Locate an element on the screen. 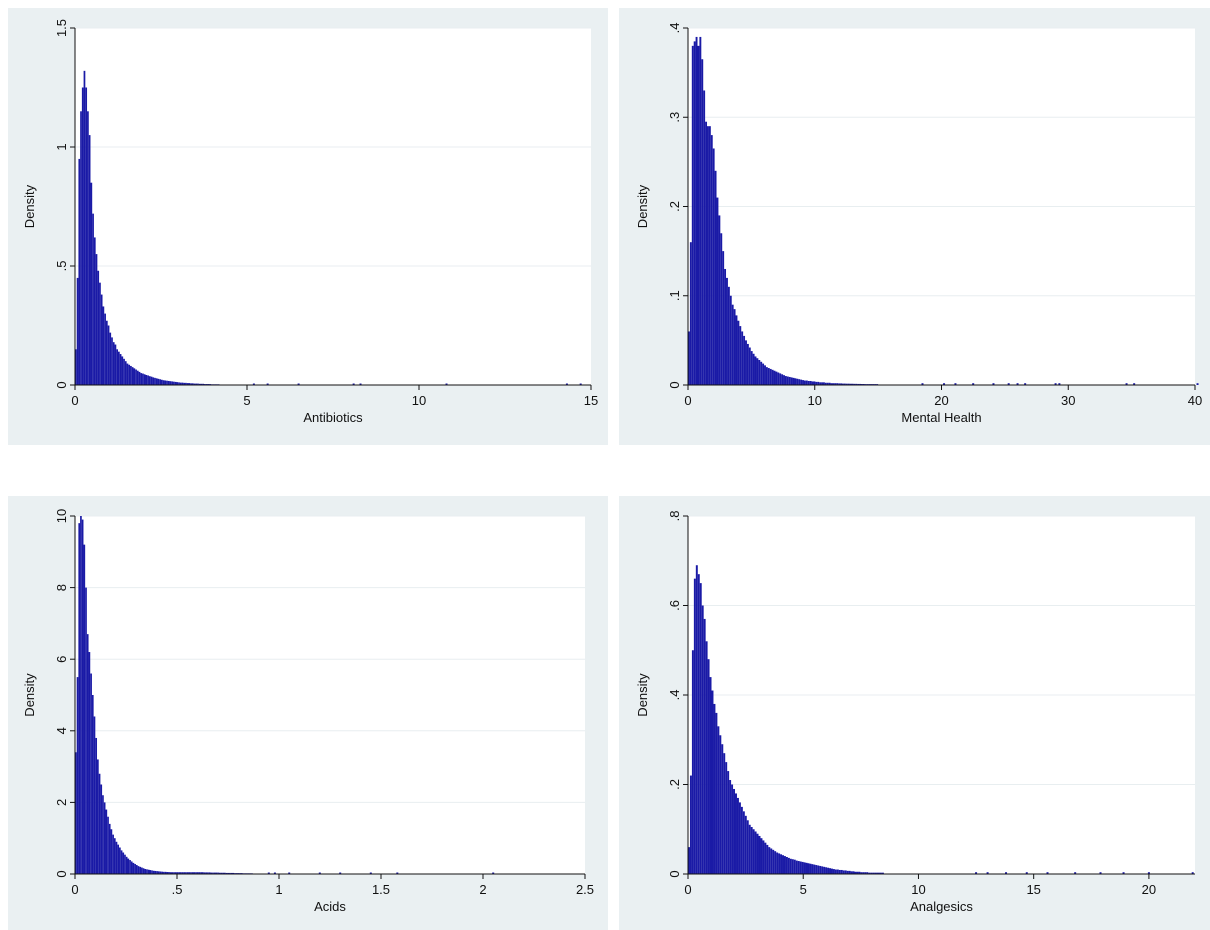 The width and height of the screenshot is (1210, 930). x-tick-label: 1 is located at coordinates (278, 889).